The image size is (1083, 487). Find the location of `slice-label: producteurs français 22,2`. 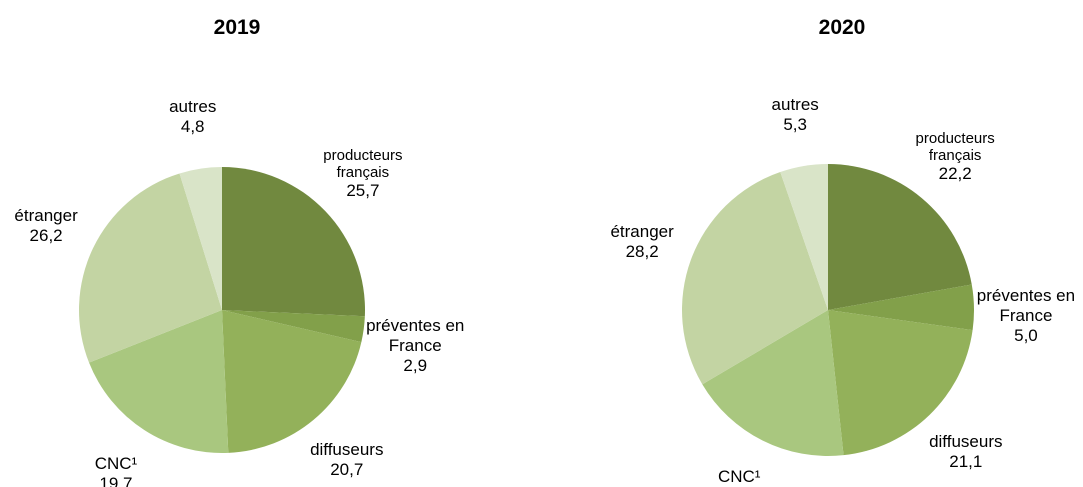

slice-label: producteurs français 22,2 is located at coordinates (955, 157).